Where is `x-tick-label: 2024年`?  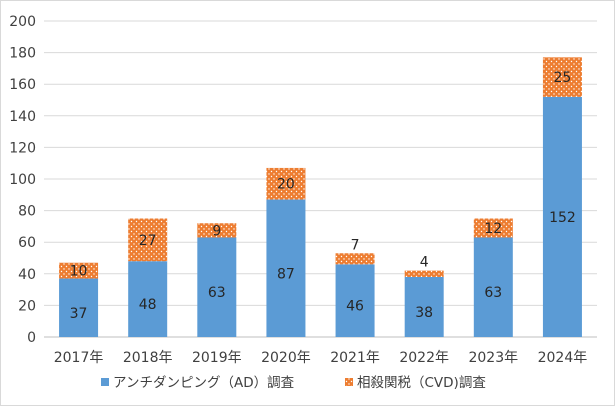 x-tick-label: 2024年 is located at coordinates (563, 358).